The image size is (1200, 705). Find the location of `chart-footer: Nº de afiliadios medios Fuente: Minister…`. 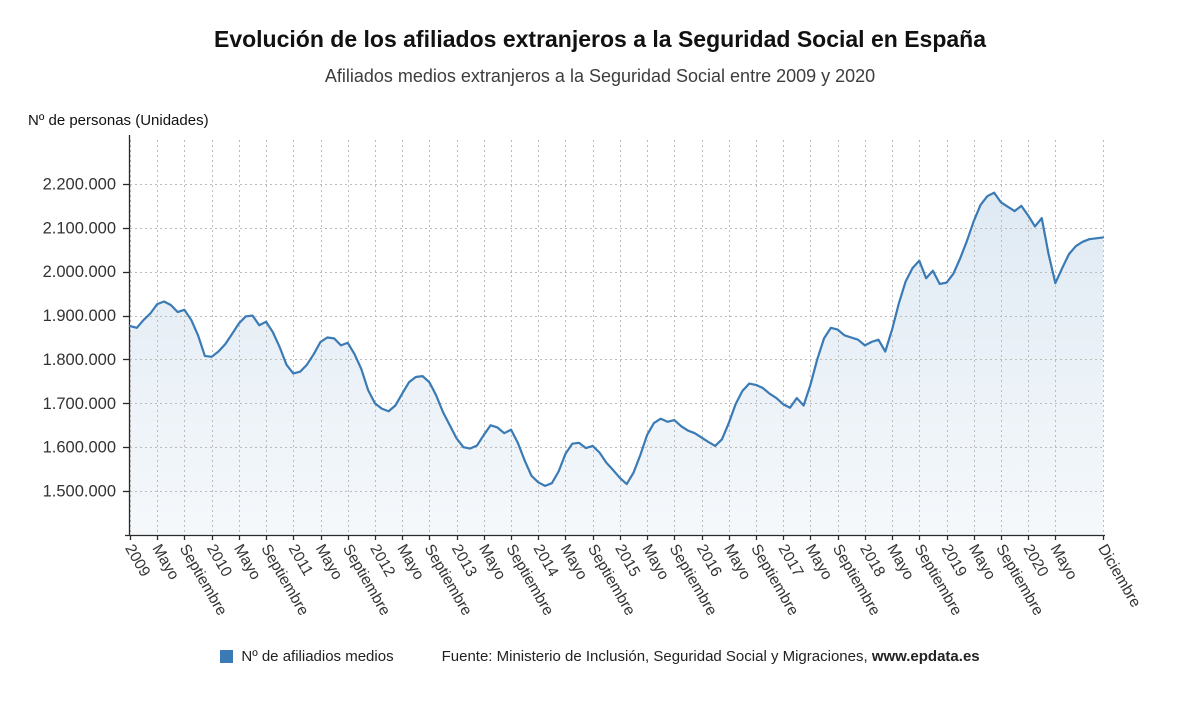

chart-footer: Nº de afiliadios medios Fuente: Minister… is located at coordinates (600, 656).